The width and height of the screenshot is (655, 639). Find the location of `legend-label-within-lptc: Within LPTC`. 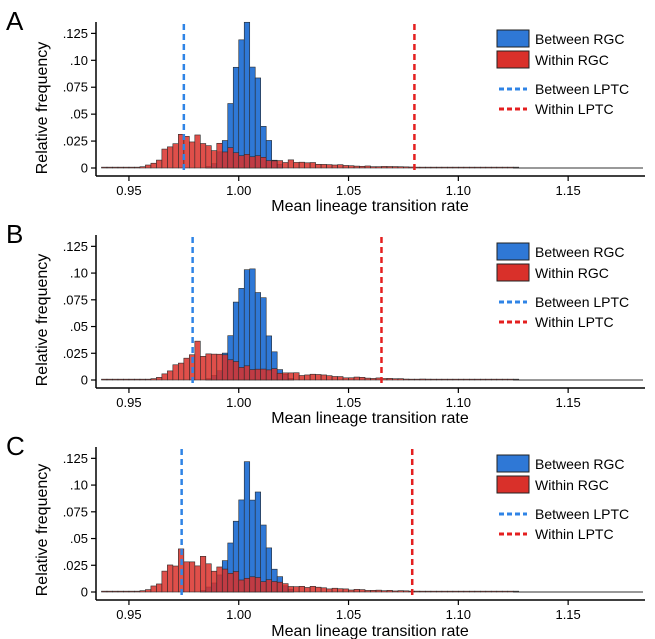

legend-label-within-lptc: Within LPTC is located at coordinates (574, 534).